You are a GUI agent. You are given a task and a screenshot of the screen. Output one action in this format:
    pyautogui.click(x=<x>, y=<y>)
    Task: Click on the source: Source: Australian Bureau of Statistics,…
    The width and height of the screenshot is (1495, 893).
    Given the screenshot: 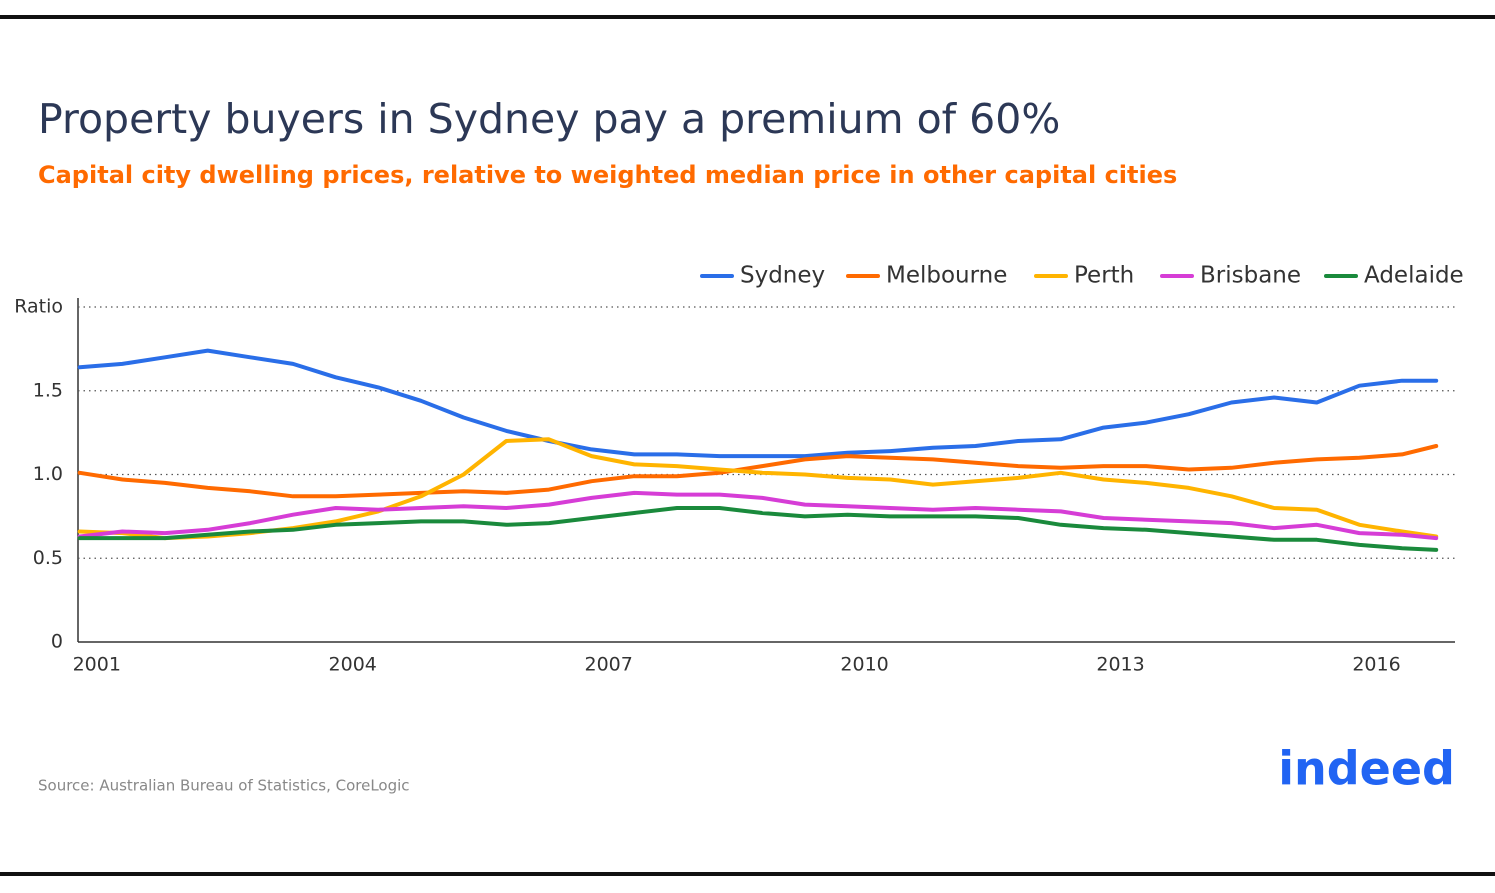 What is the action you would take?
    pyautogui.click(x=224, y=786)
    